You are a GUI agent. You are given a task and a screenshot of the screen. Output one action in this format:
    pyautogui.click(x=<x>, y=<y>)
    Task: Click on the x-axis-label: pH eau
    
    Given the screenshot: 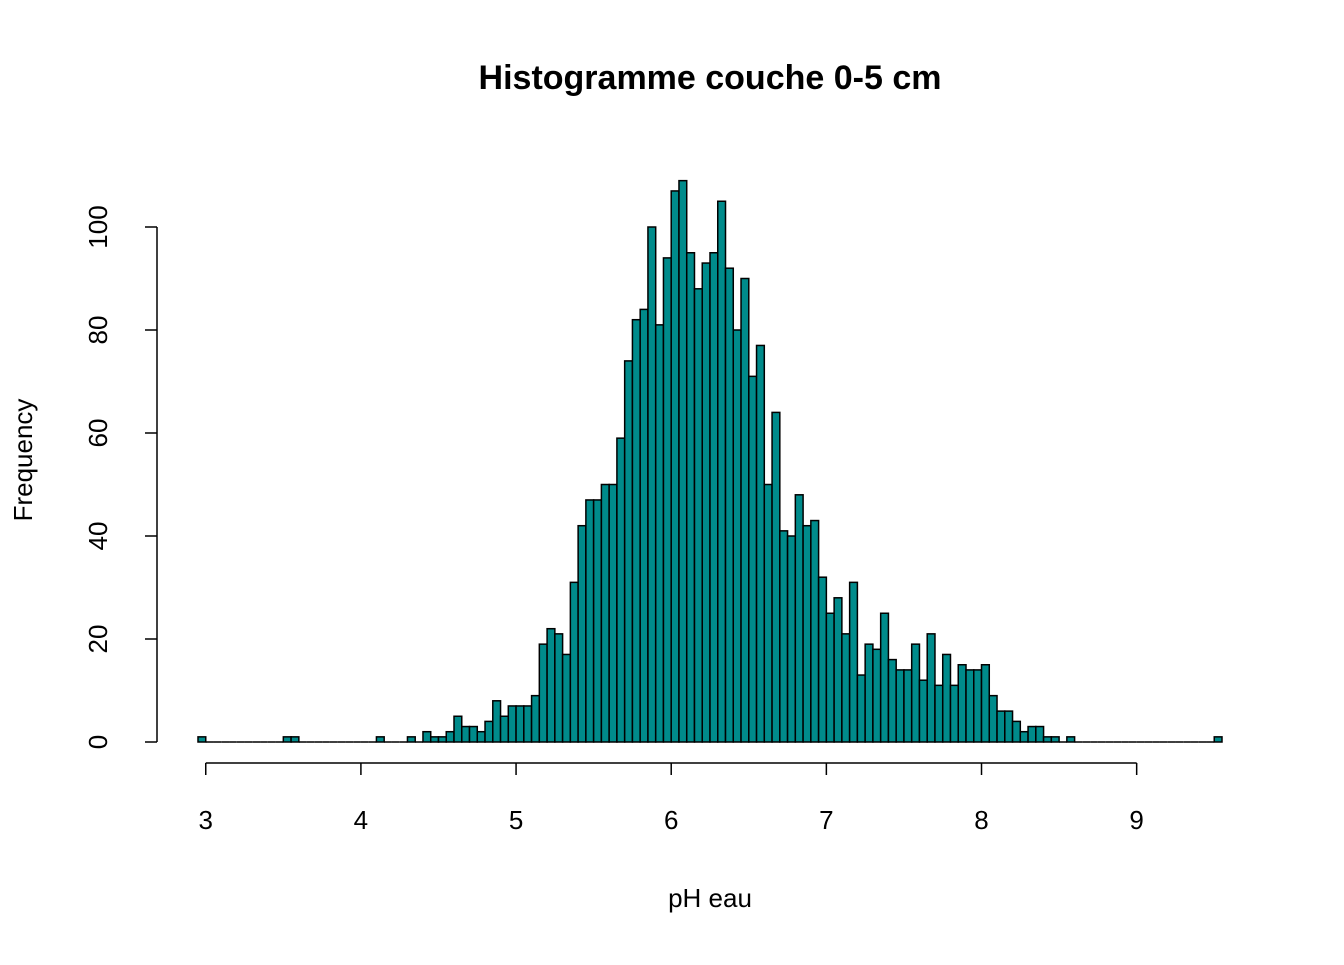 What is the action you would take?
    pyautogui.click(x=710, y=898)
    